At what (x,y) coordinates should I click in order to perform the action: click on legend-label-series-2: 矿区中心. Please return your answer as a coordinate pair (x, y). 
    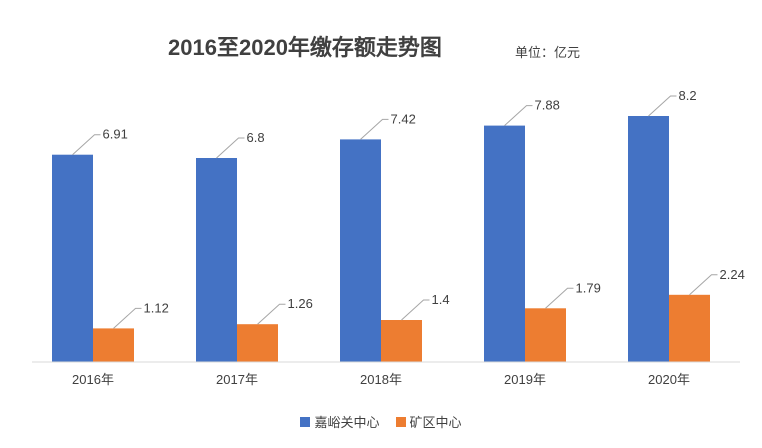
    Looking at the image, I should click on (435, 422).